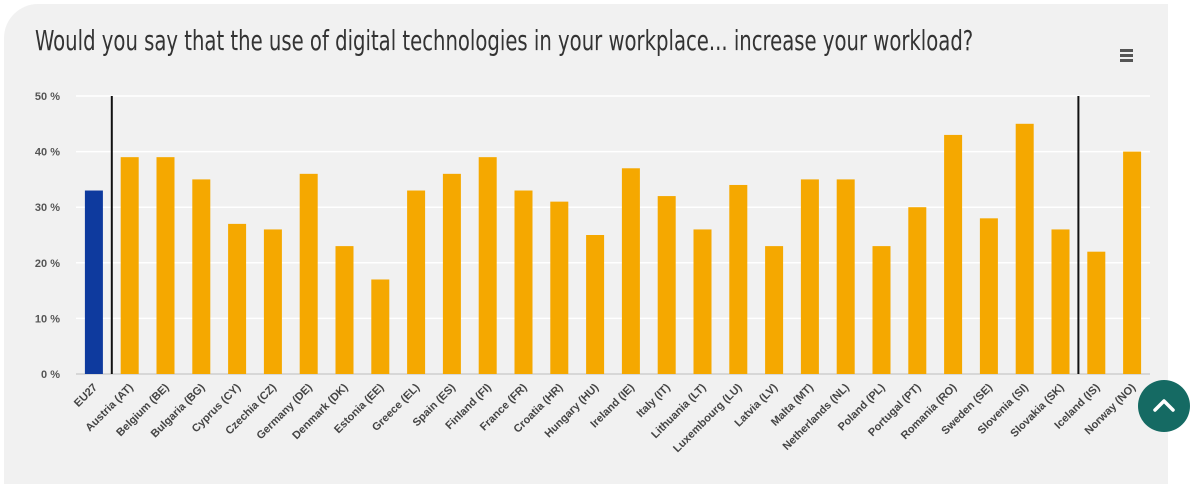 The image size is (1200, 484). I want to click on chart-menu-button, so click(1127, 56).